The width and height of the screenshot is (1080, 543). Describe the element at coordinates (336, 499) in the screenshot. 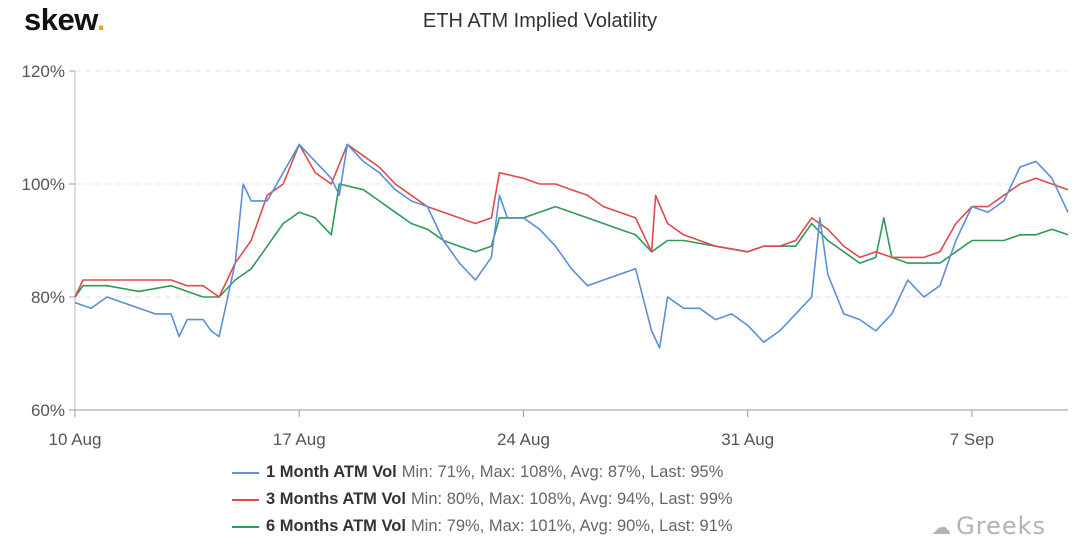

I see `legend-label-3m: 3 Months ATM Vol` at that location.